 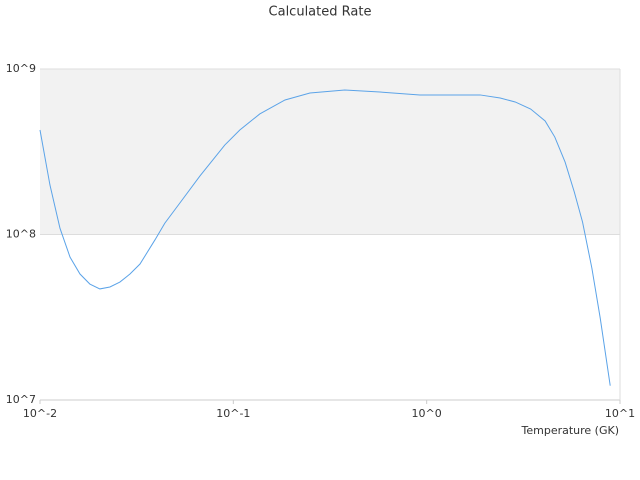 What do you see at coordinates (21, 234) in the screenshot?
I see `y-tick-label: 10^8` at bounding box center [21, 234].